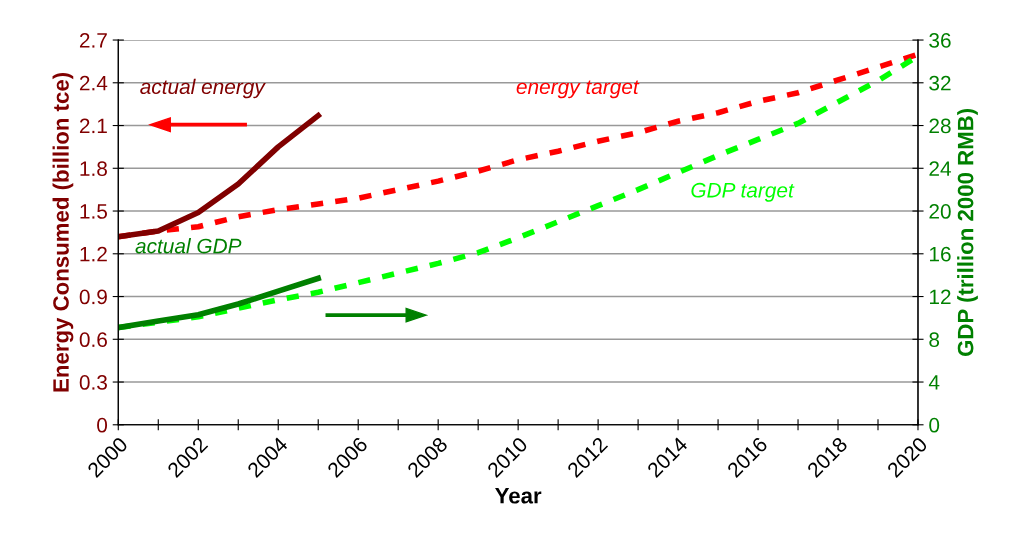 This screenshot has height=556, width=1011. I want to click on y-tick-label: 2.7, so click(93, 40).